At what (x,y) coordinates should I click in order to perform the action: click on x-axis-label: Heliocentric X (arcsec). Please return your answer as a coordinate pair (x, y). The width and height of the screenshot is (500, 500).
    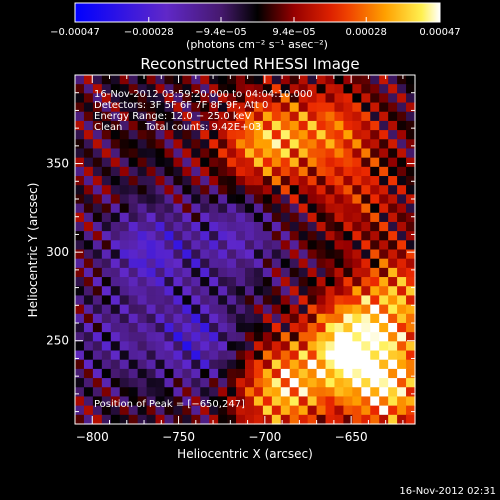
    Looking at the image, I should click on (245, 454).